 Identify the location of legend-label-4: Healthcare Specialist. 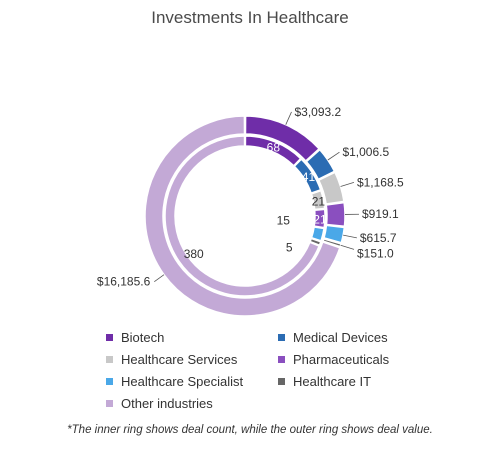
(182, 381).